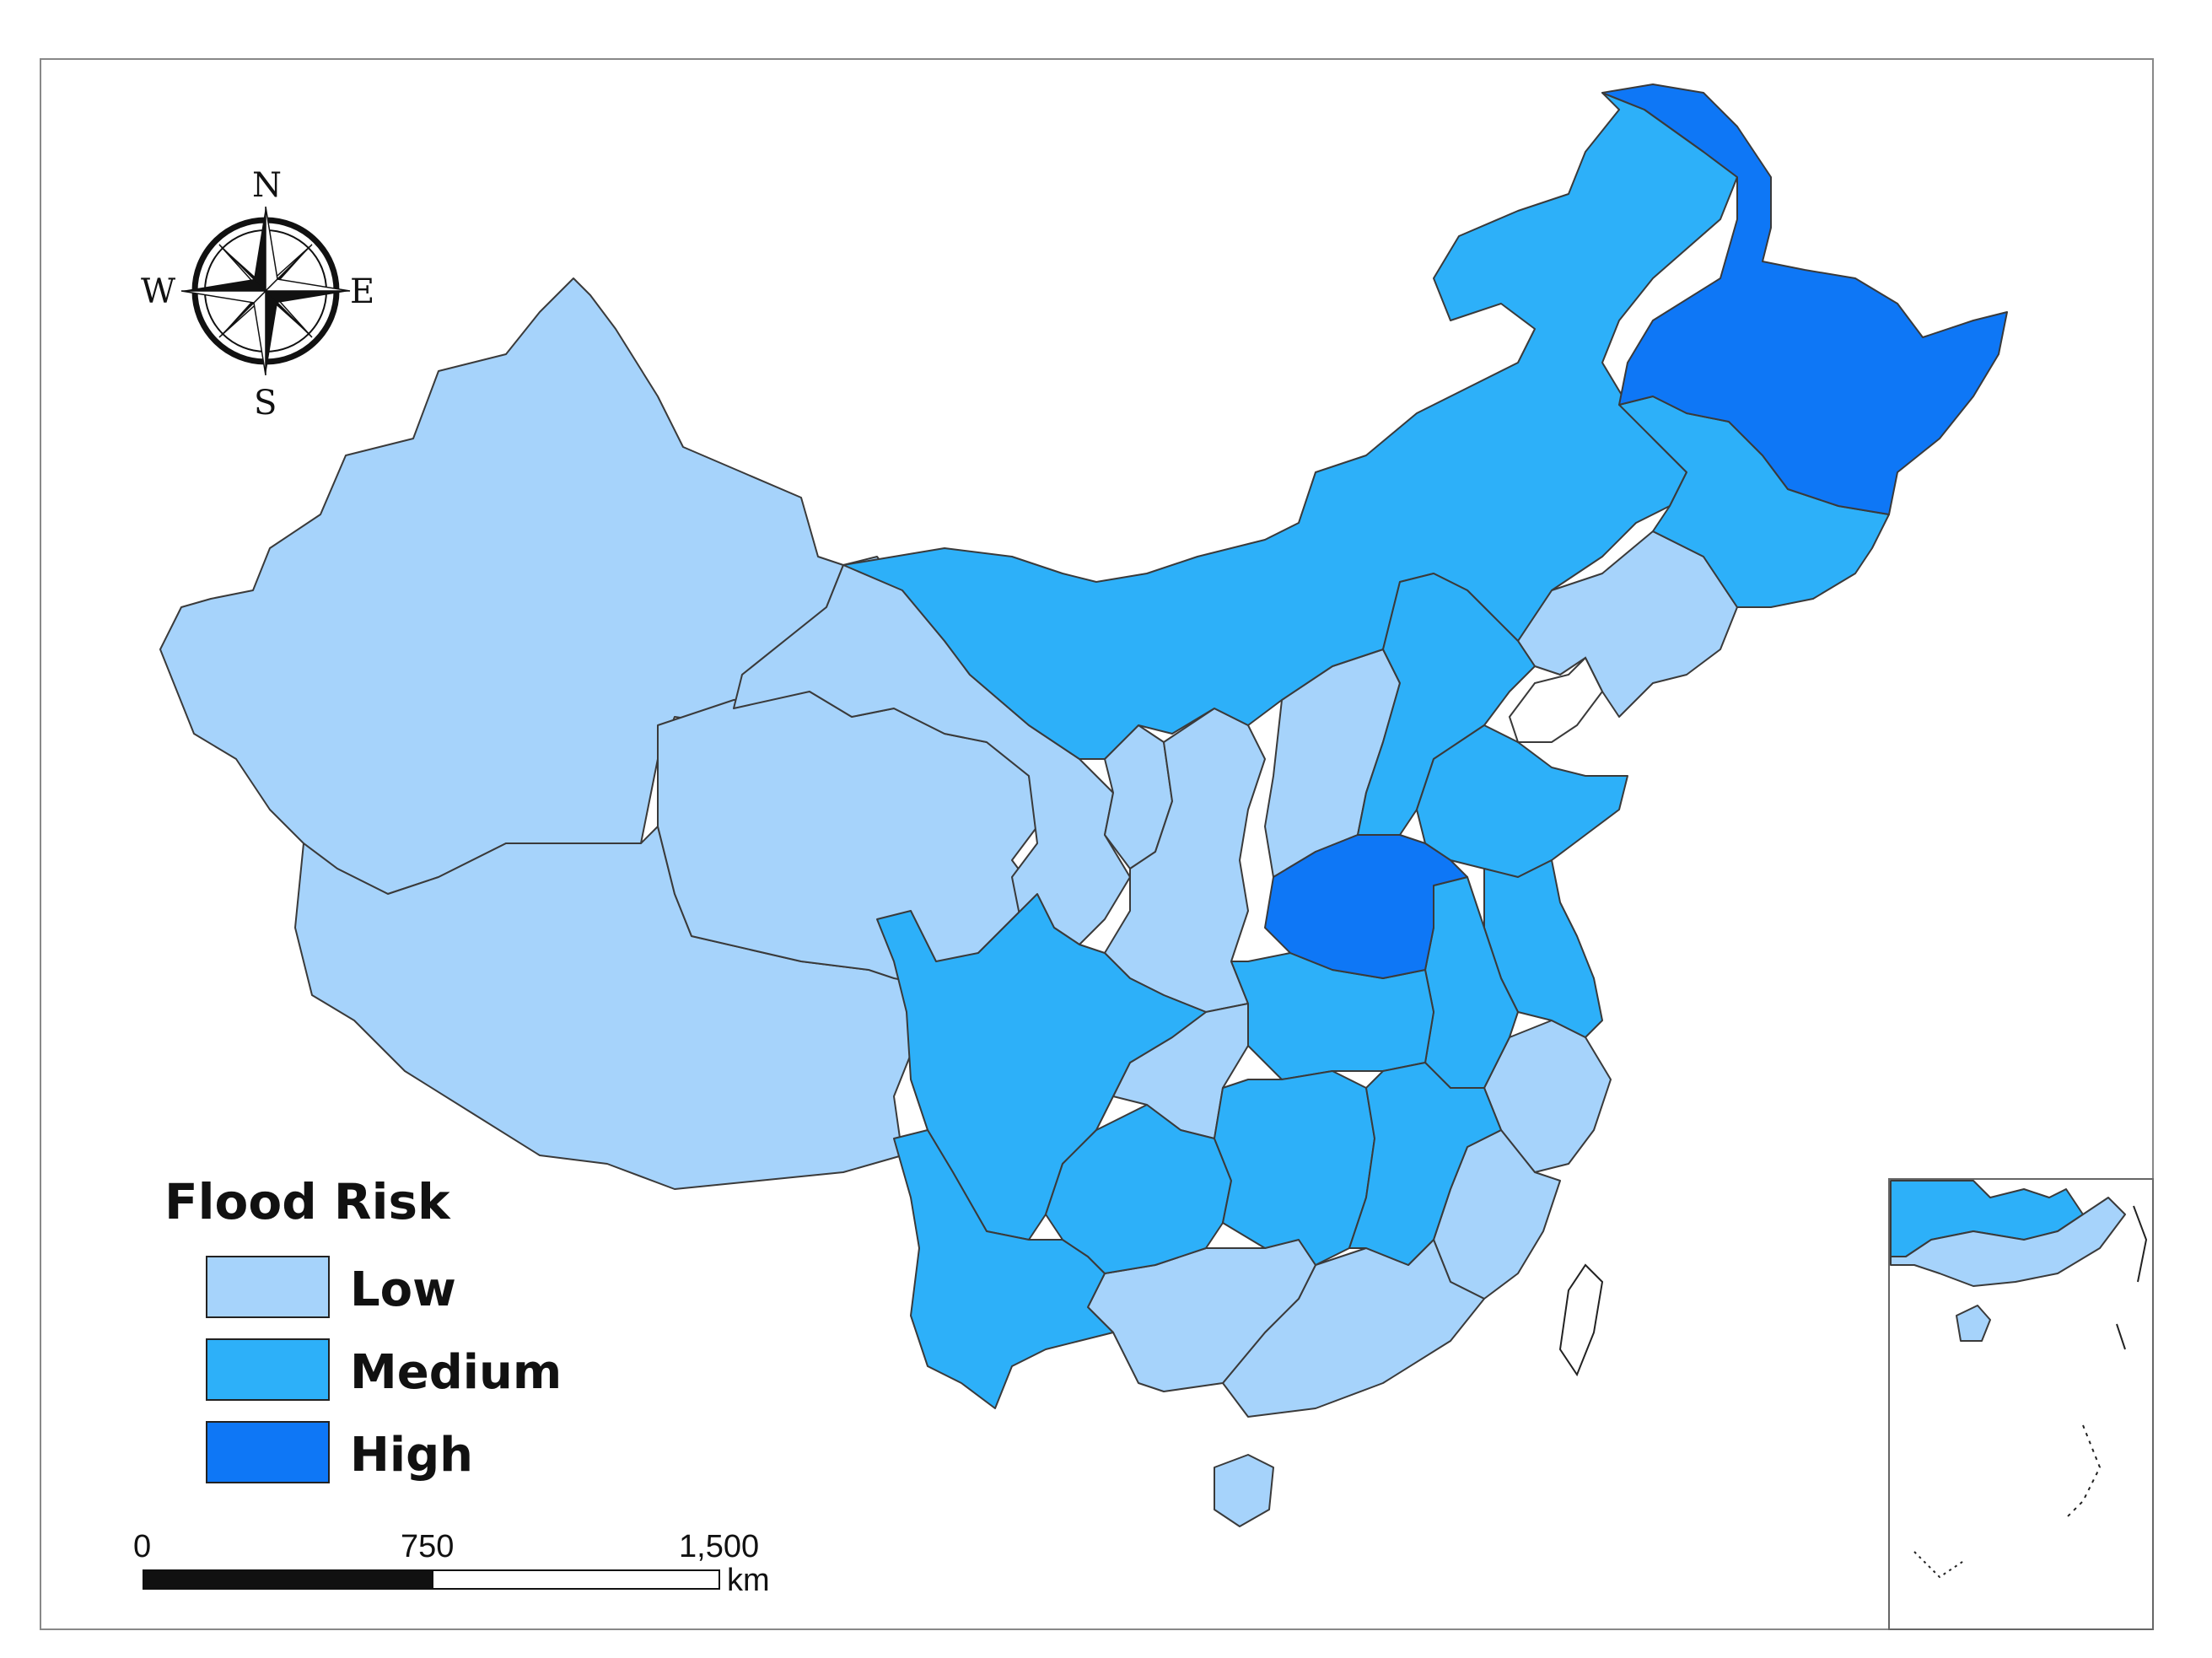 Image resolution: width=2212 pixels, height=1658 pixels. What do you see at coordinates (307, 1201) in the screenshot?
I see `legend-title: Flood Risk` at bounding box center [307, 1201].